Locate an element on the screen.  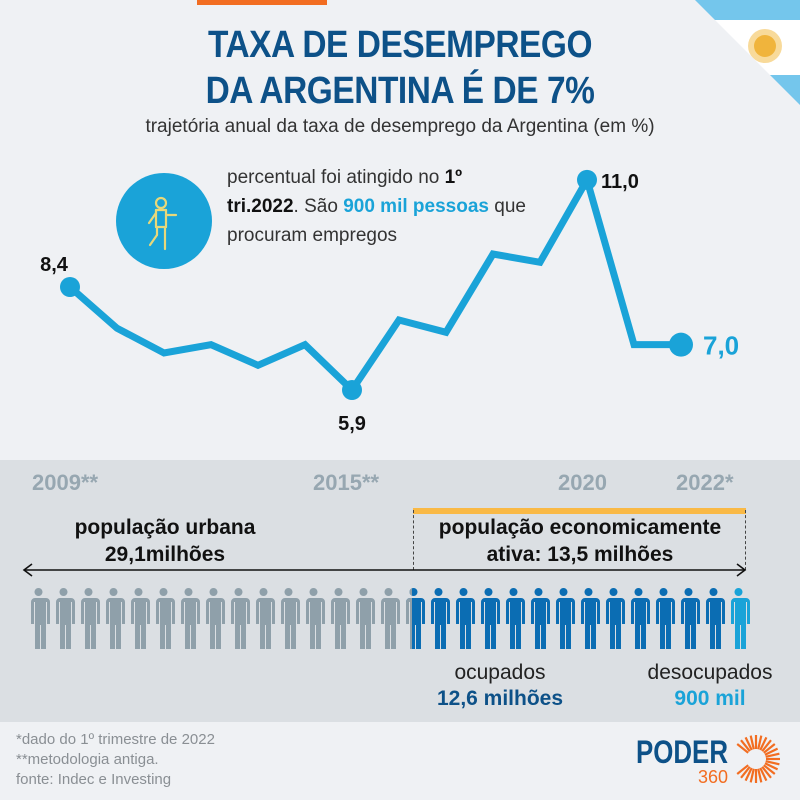
title-line-1: TAXA DE DESEMPREGO is located at coordinates (400, 45).